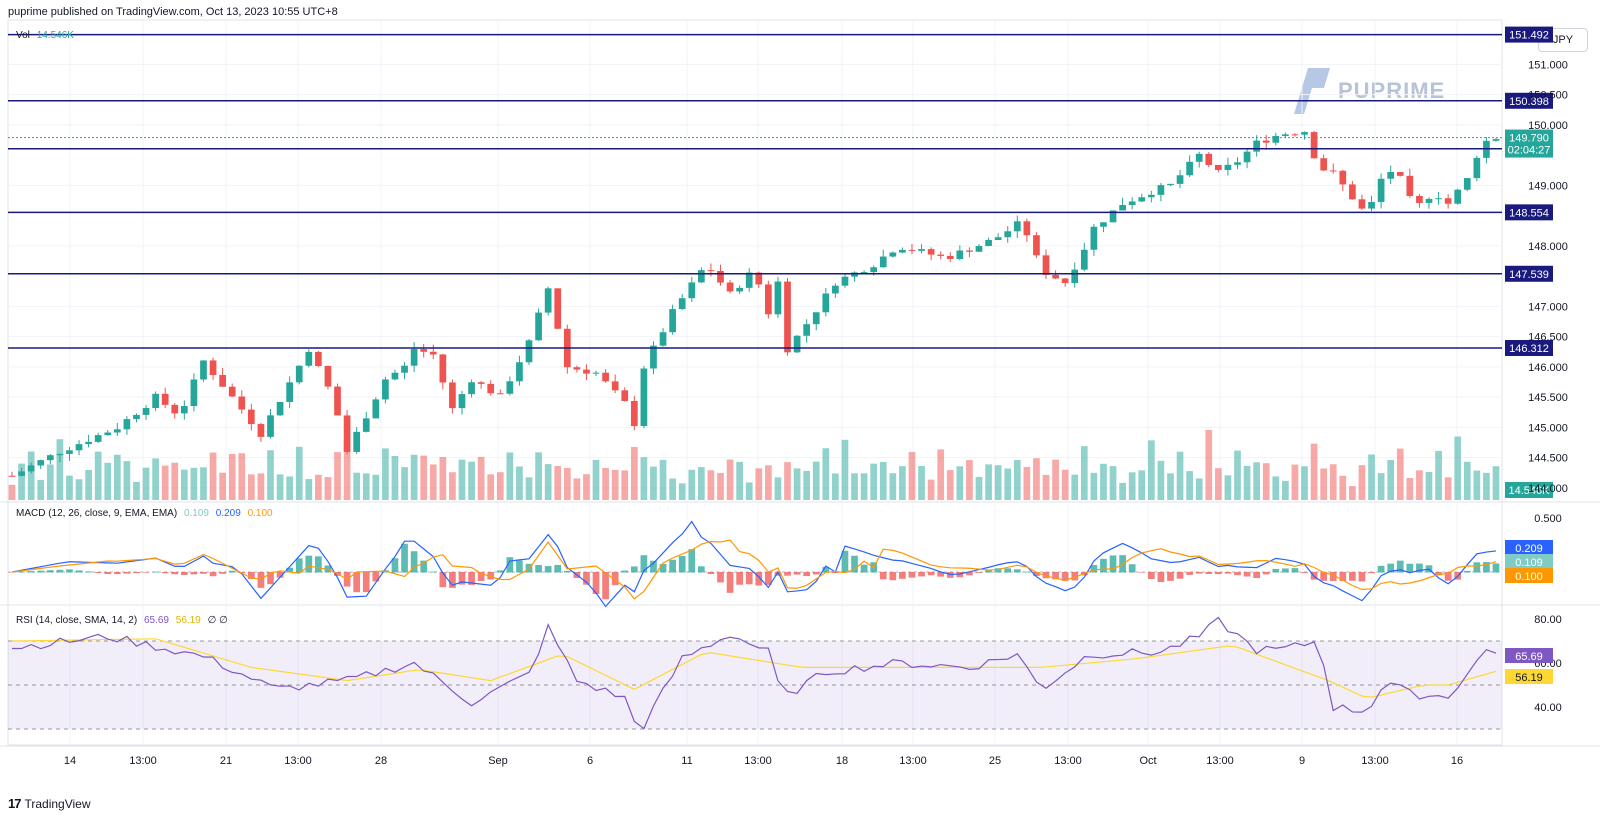  I want to click on volume-bars, so click(754, 465).